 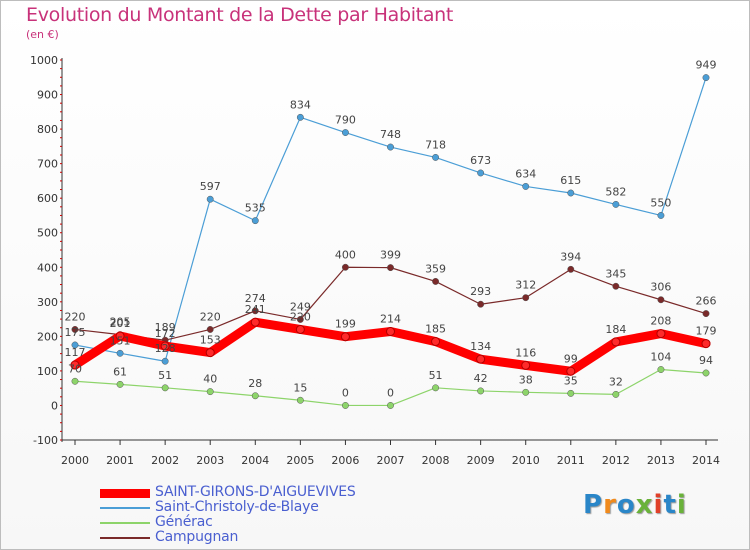 I want to click on y-tick-label: 200, so click(x=47, y=336).